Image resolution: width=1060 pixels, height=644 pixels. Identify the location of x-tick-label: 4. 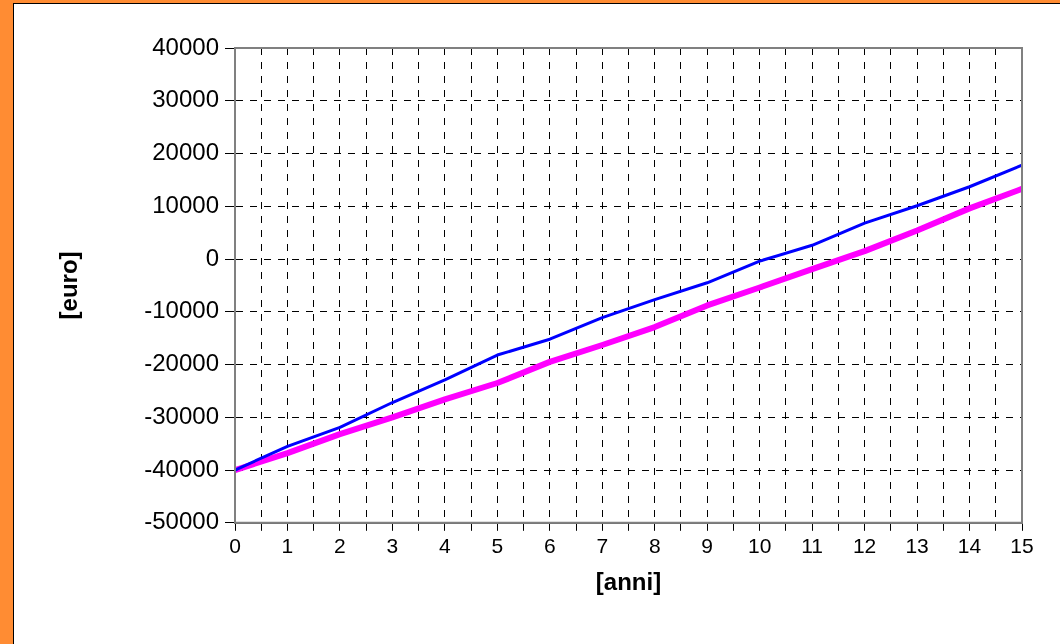
(445, 546).